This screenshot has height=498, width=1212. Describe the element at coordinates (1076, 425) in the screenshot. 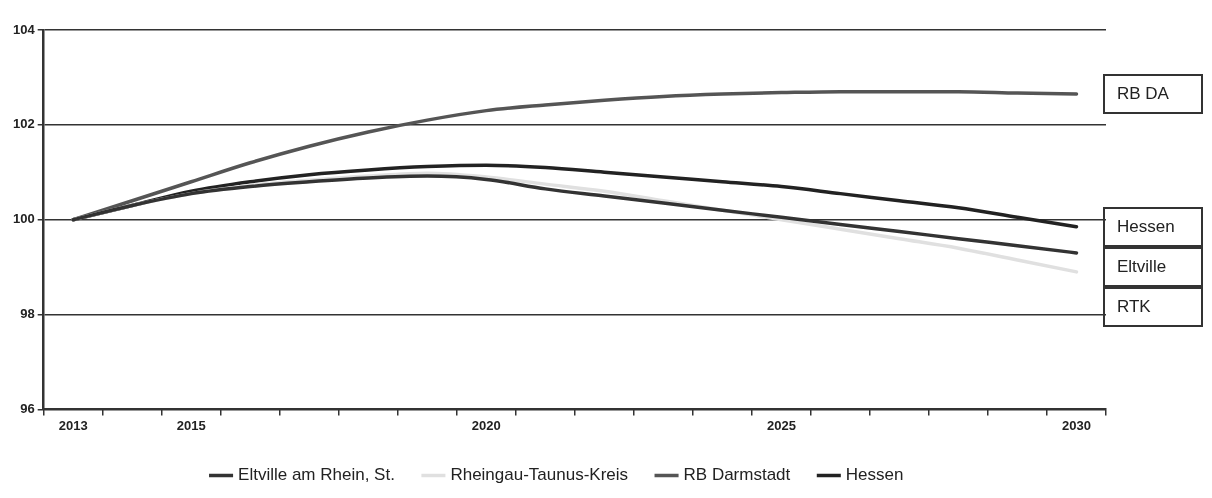

I see `x-tick-label: 2030` at that location.